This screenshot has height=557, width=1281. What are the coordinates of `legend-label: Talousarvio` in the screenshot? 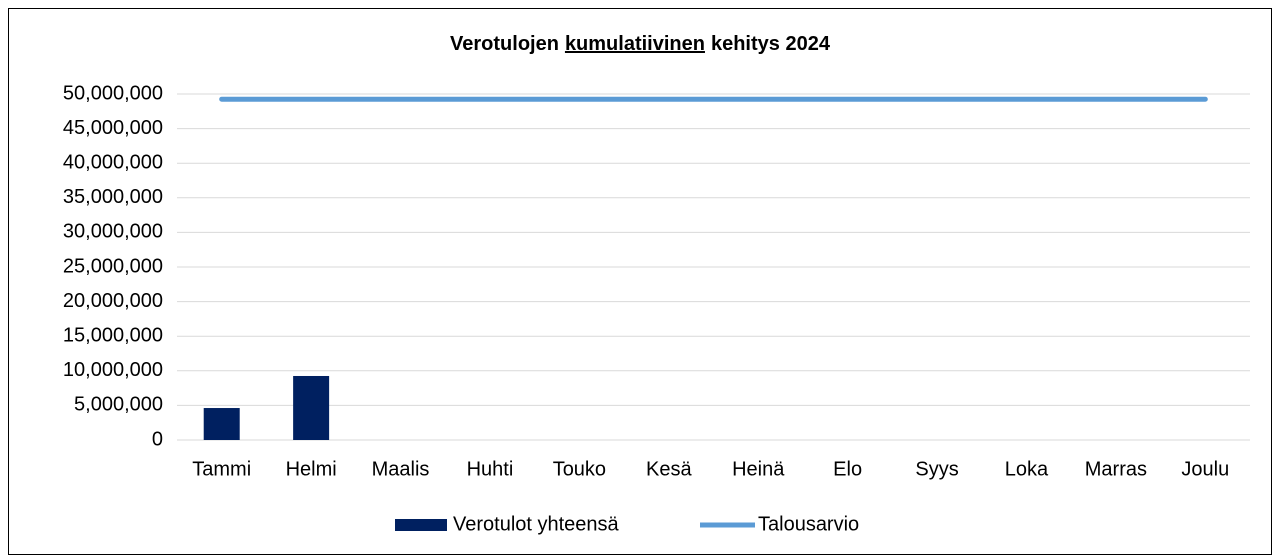 It's located at (808, 524).